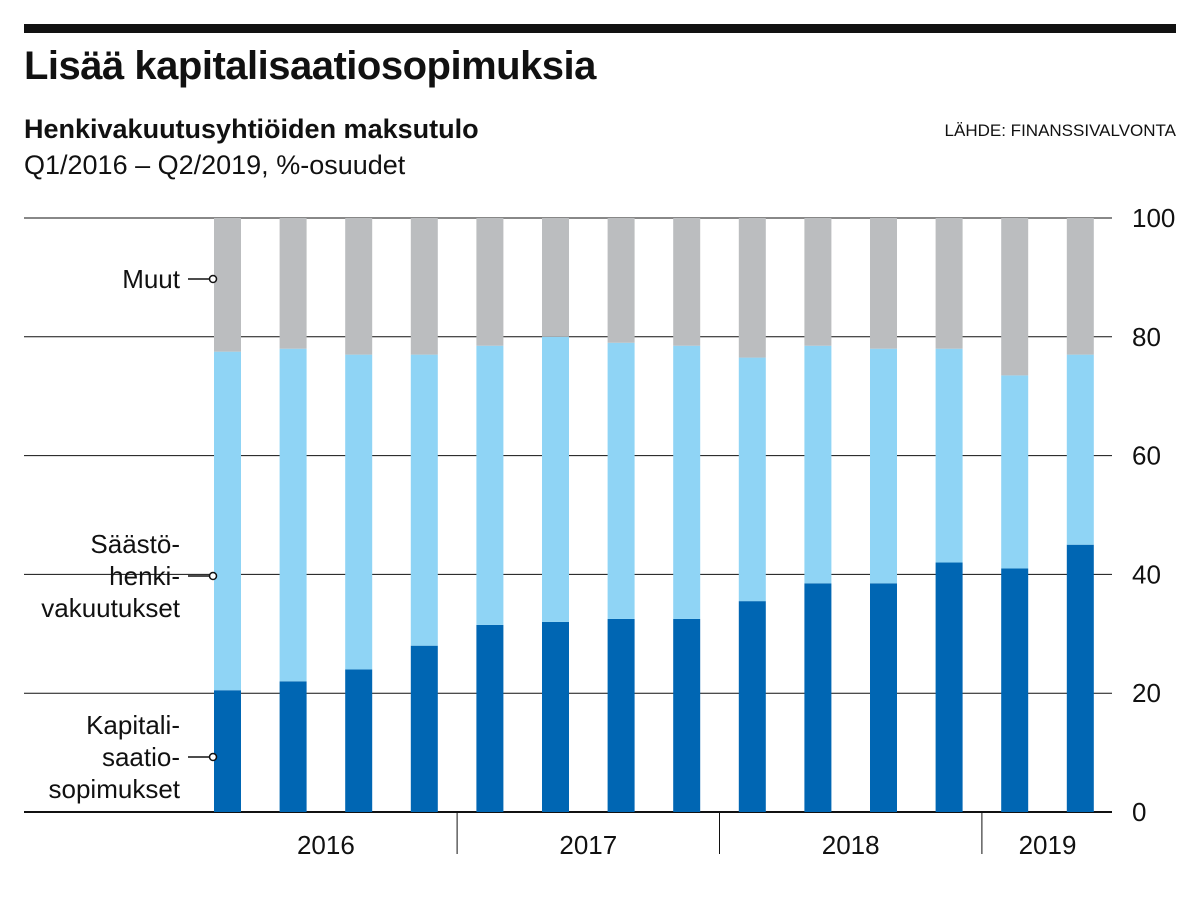 This screenshot has height=900, width=1200. Describe the element at coordinates (1146, 337) in the screenshot. I see `y-tick-label: 80` at that location.